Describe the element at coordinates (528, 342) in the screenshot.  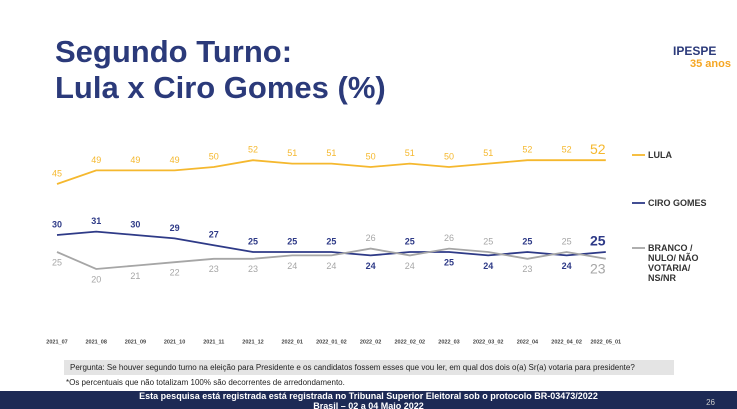
I see `x-tick-label: 2022_04` at that location.